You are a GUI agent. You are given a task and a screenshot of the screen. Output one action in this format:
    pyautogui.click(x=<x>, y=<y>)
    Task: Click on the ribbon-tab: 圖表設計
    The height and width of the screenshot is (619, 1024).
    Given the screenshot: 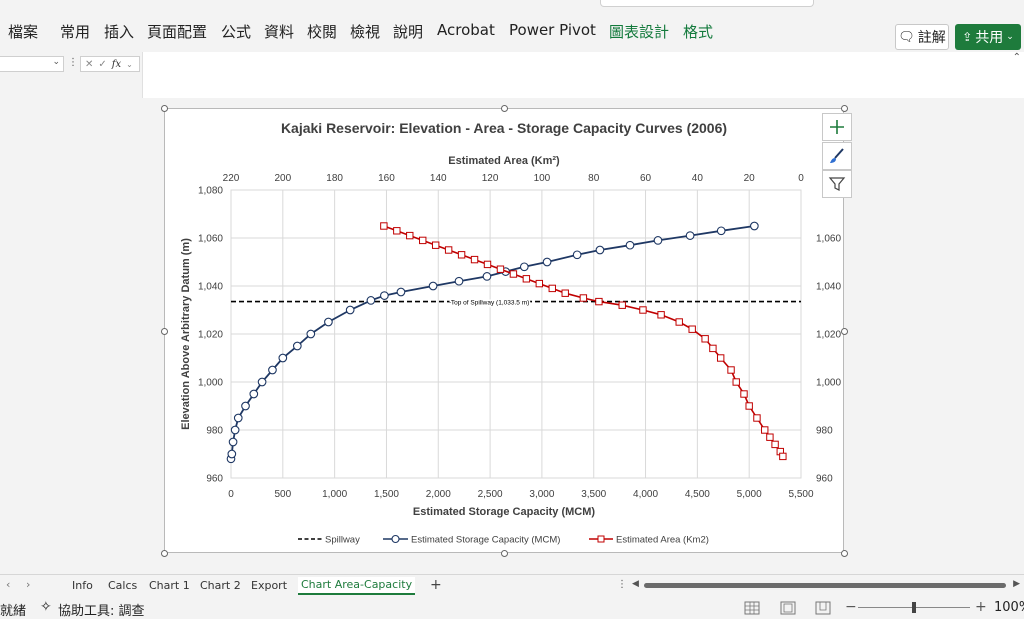 What is the action you would take?
    pyautogui.click(x=639, y=32)
    